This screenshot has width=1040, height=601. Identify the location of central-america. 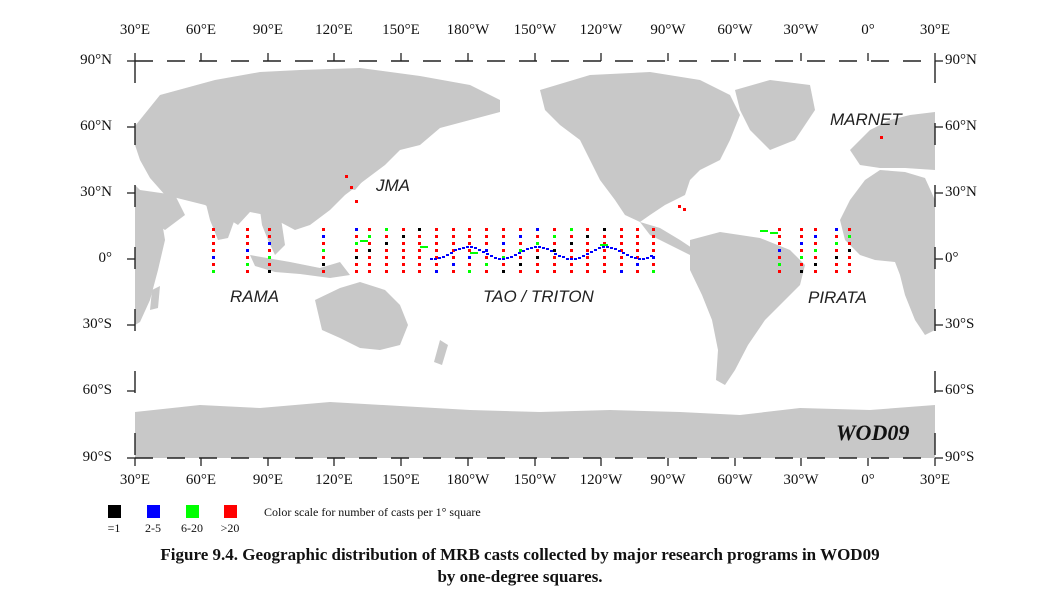
(667, 238).